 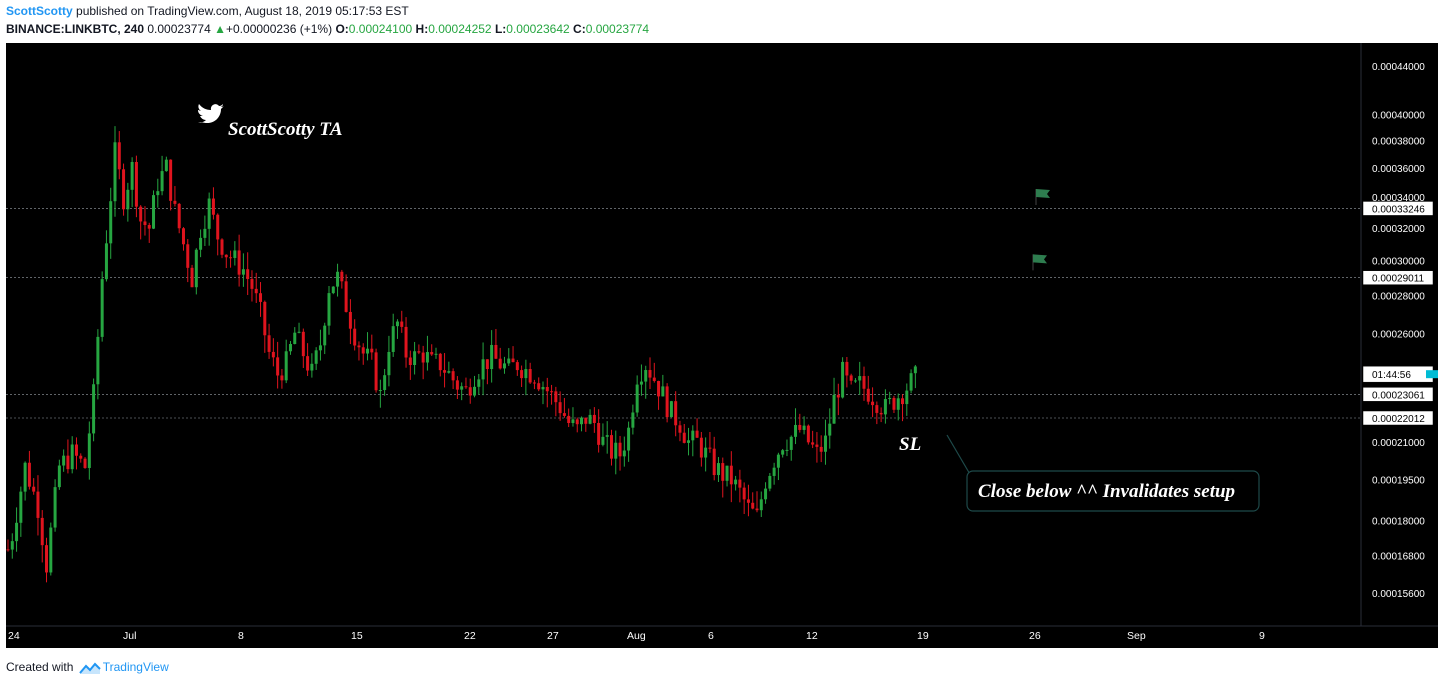 I want to click on flag-icon, so click(x=1042, y=197).